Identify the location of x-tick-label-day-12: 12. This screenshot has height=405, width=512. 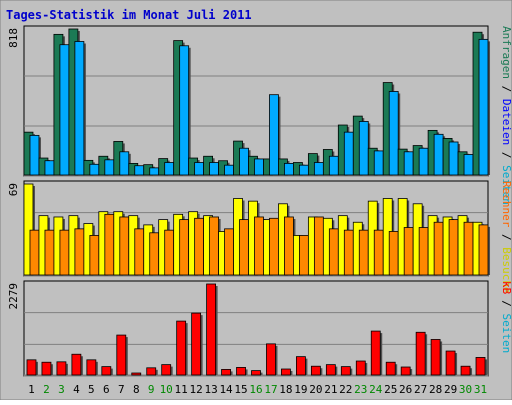
(196, 389).